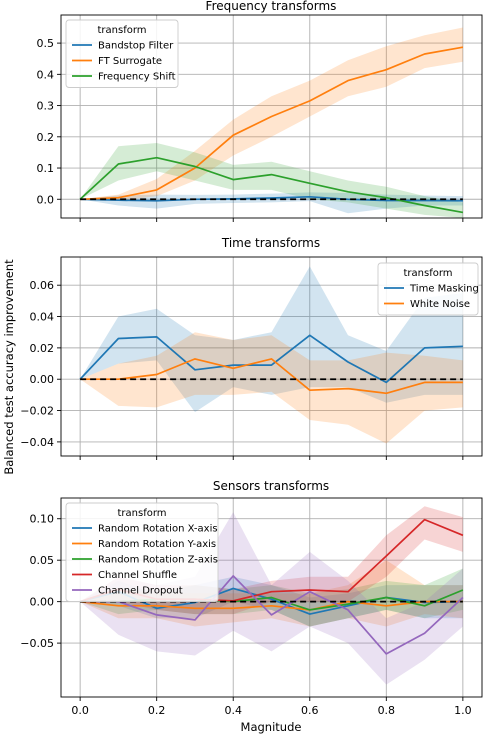 The width and height of the screenshot is (487, 734). What do you see at coordinates (9, 367) in the screenshot?
I see `figure-ylabel: Balanced test accuracy improvement` at bounding box center [9, 367].